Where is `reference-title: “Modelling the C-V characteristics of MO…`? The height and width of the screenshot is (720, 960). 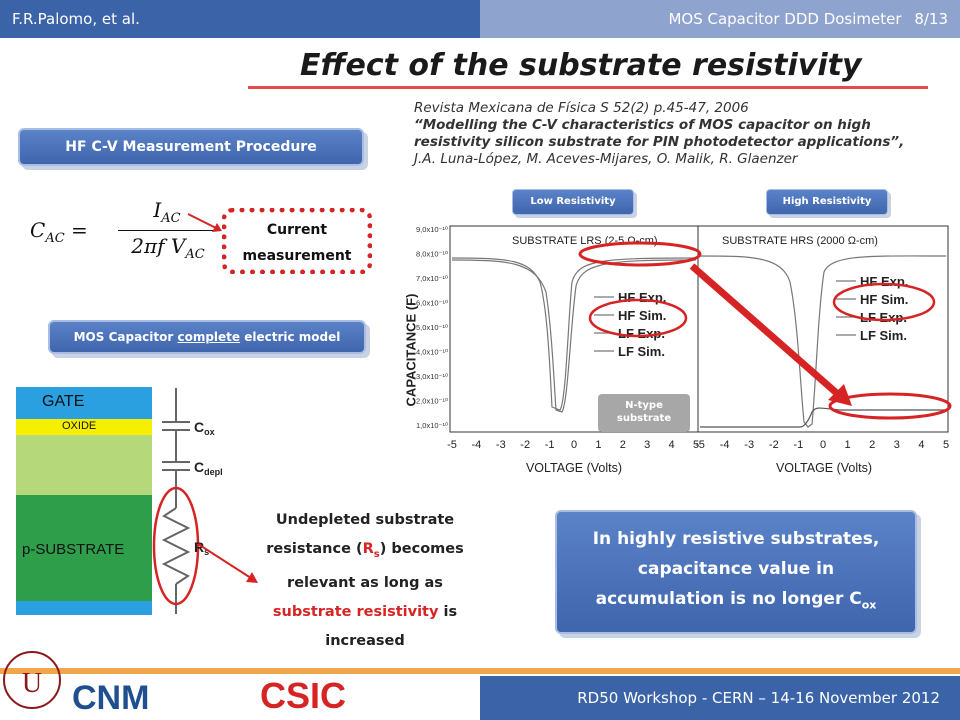 reference-title: “Modelling the C-V characteristics of MO… is located at coordinates (659, 133).